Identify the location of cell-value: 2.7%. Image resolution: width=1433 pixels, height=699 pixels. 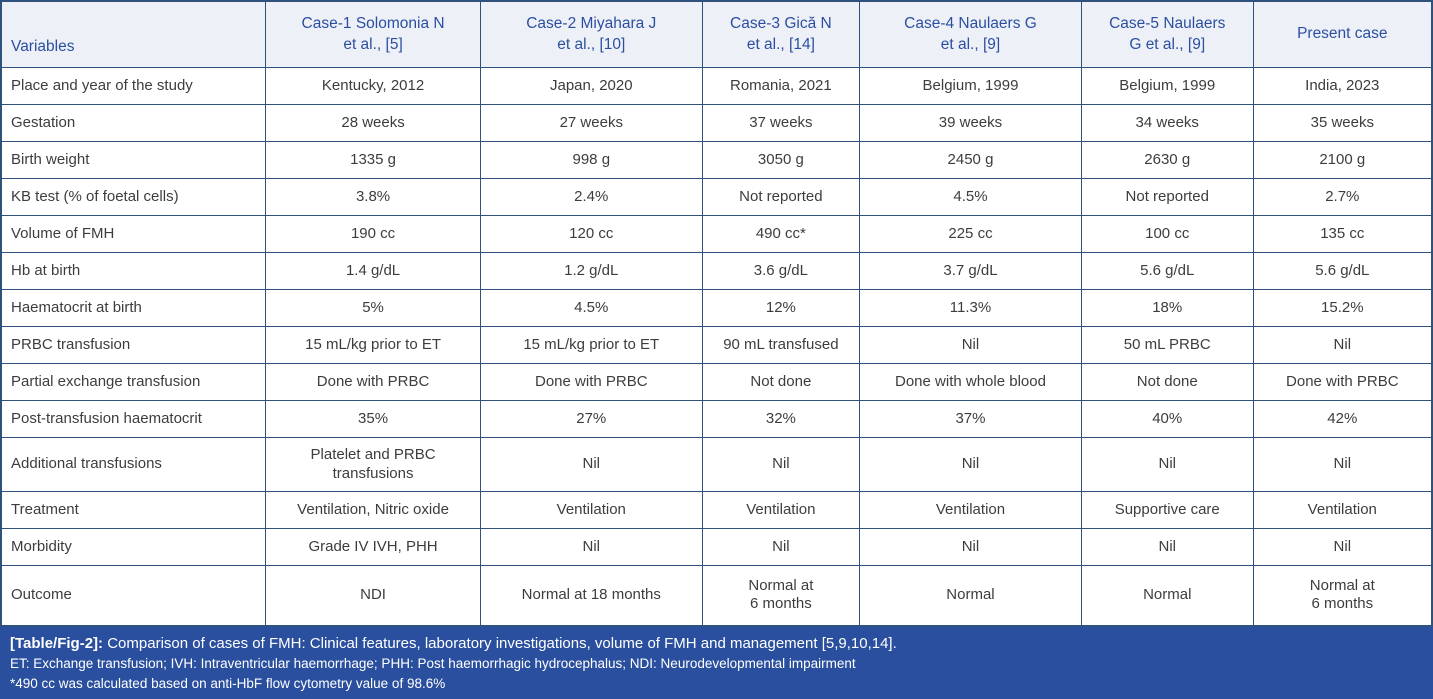
(1342, 197).